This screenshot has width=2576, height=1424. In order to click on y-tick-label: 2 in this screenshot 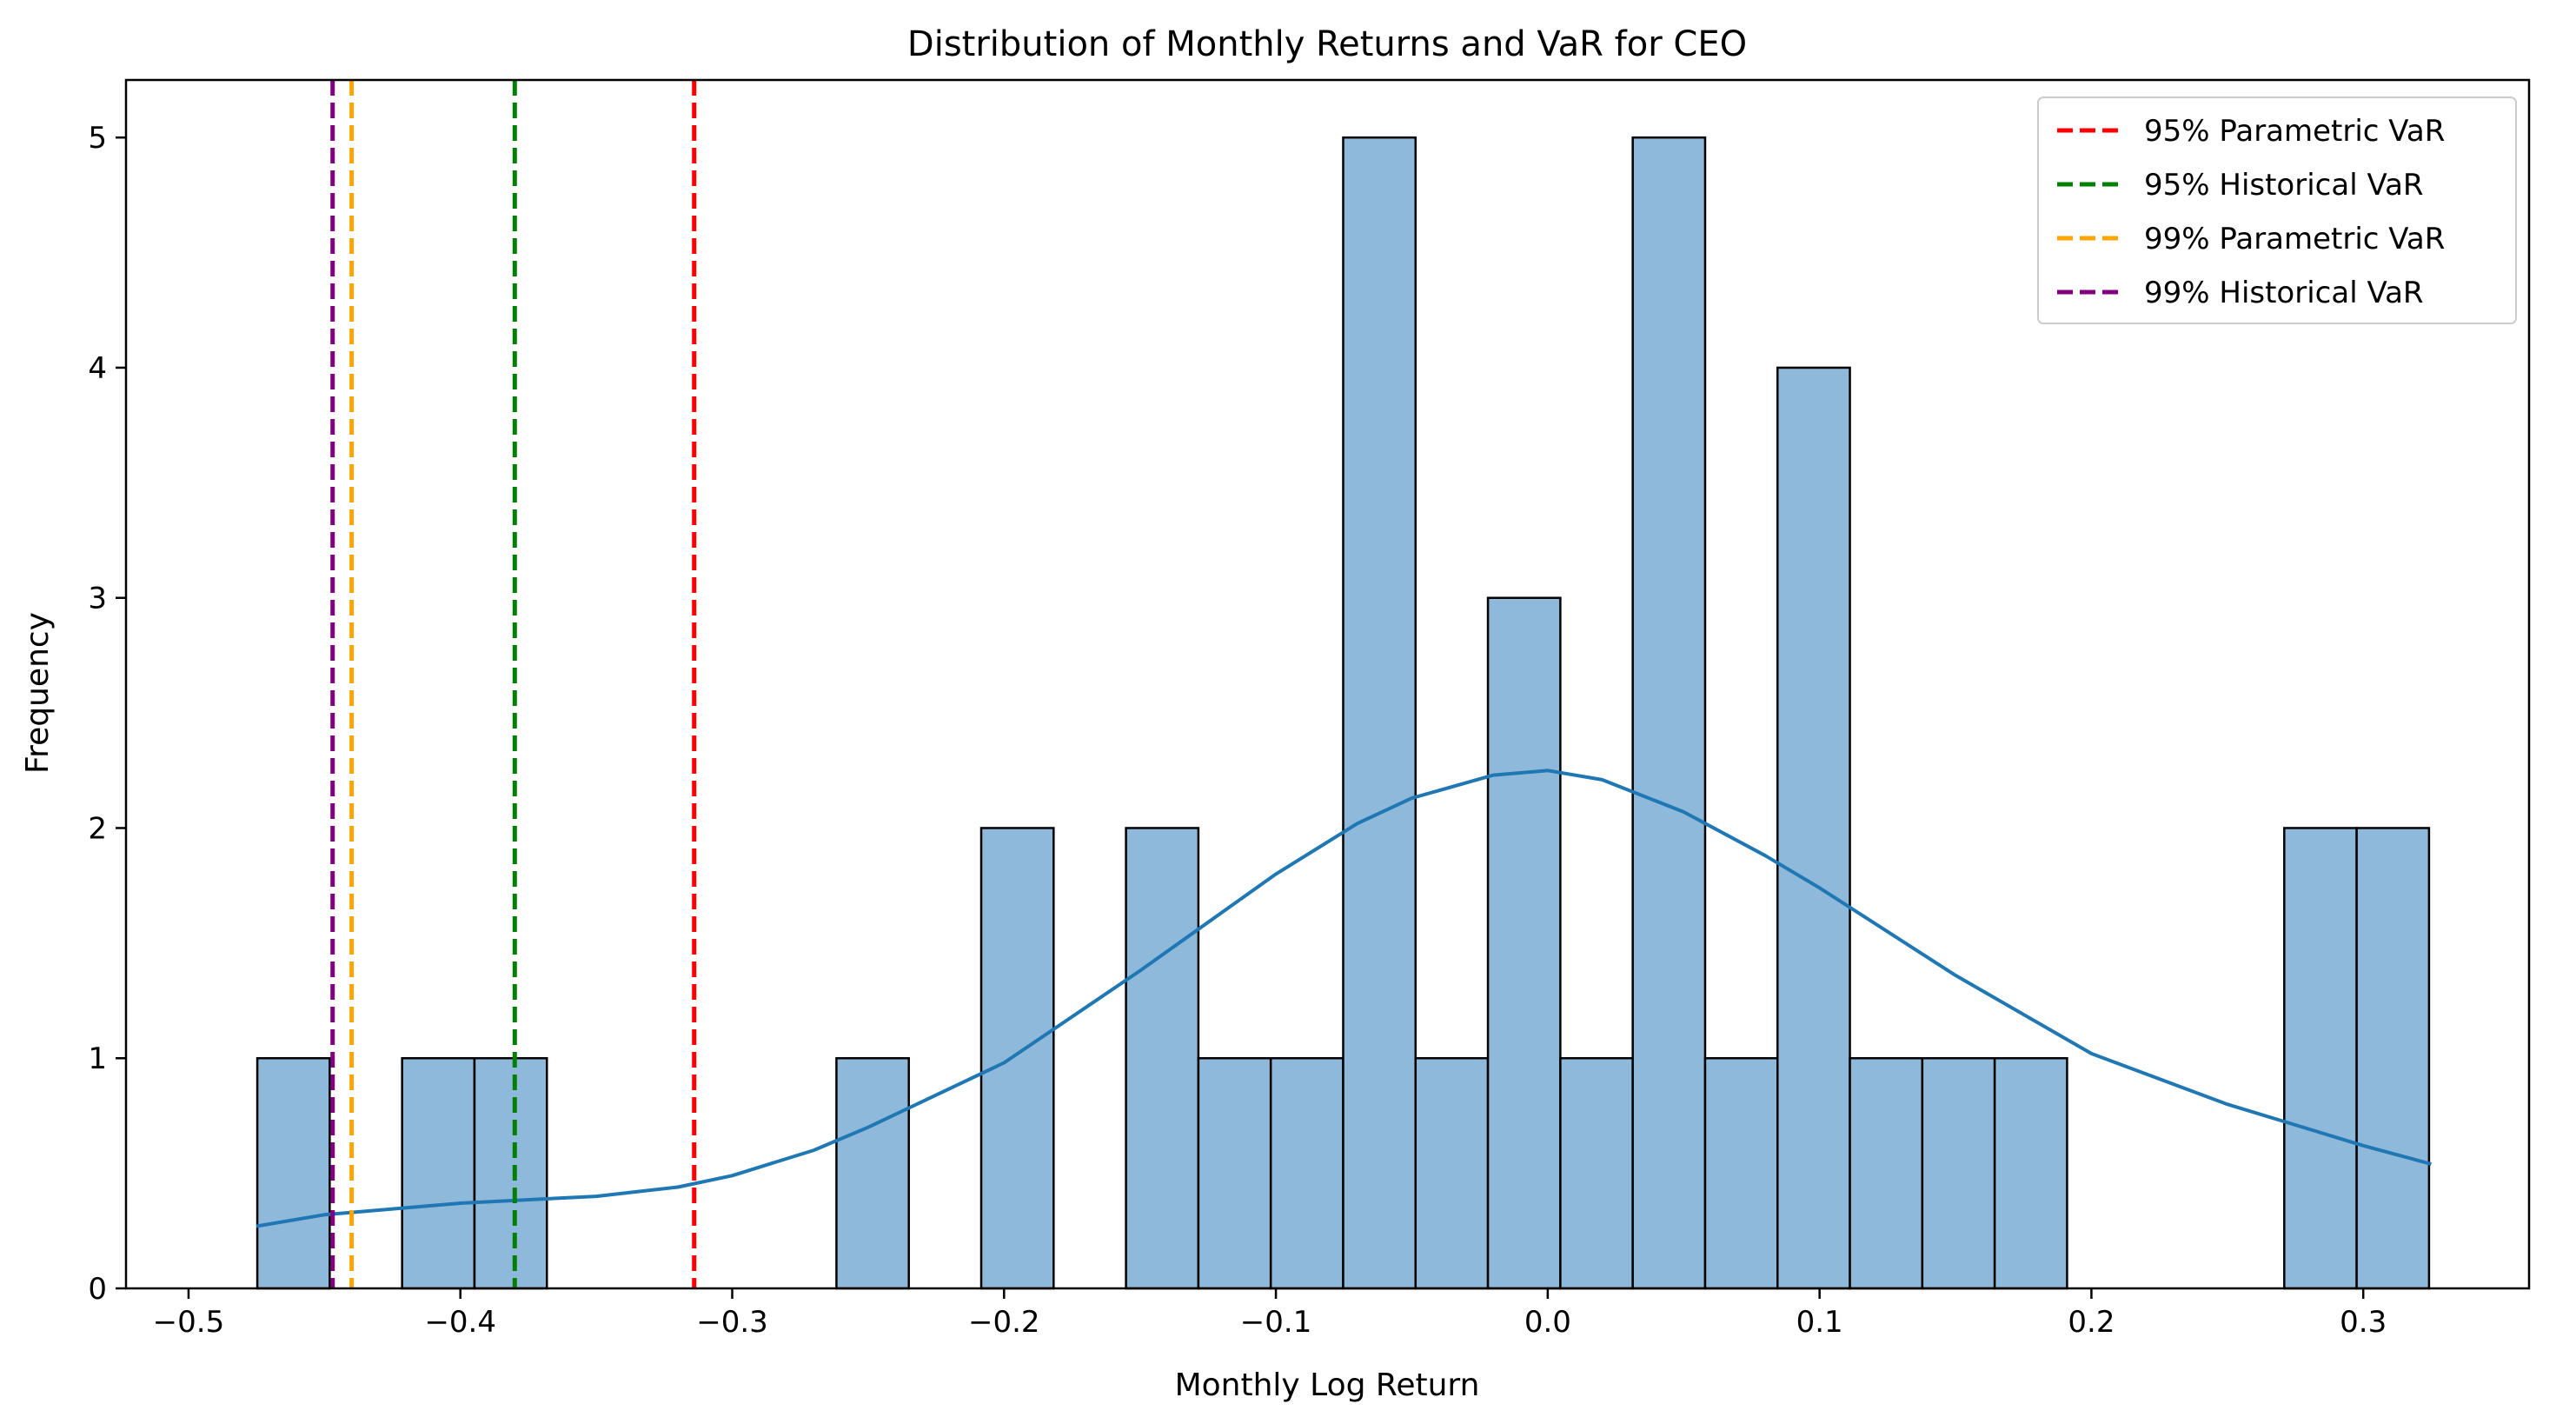, I will do `click(97, 828)`.